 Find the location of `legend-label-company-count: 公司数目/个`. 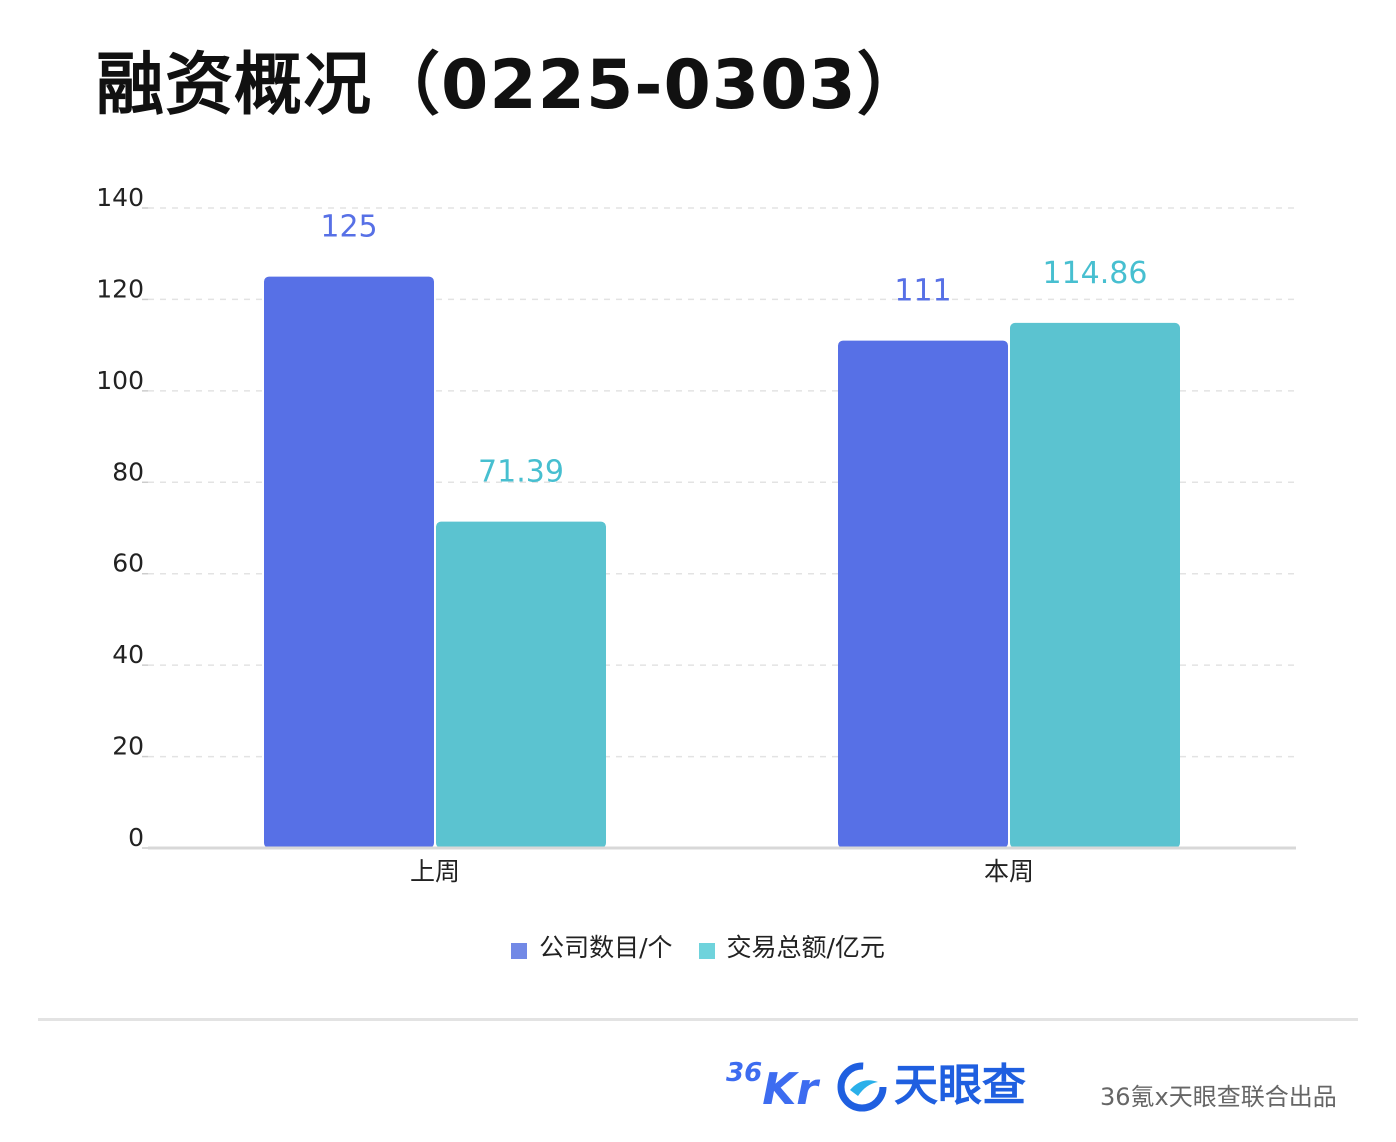

legend-label-company-count: 公司数目/个 is located at coordinates (606, 947).